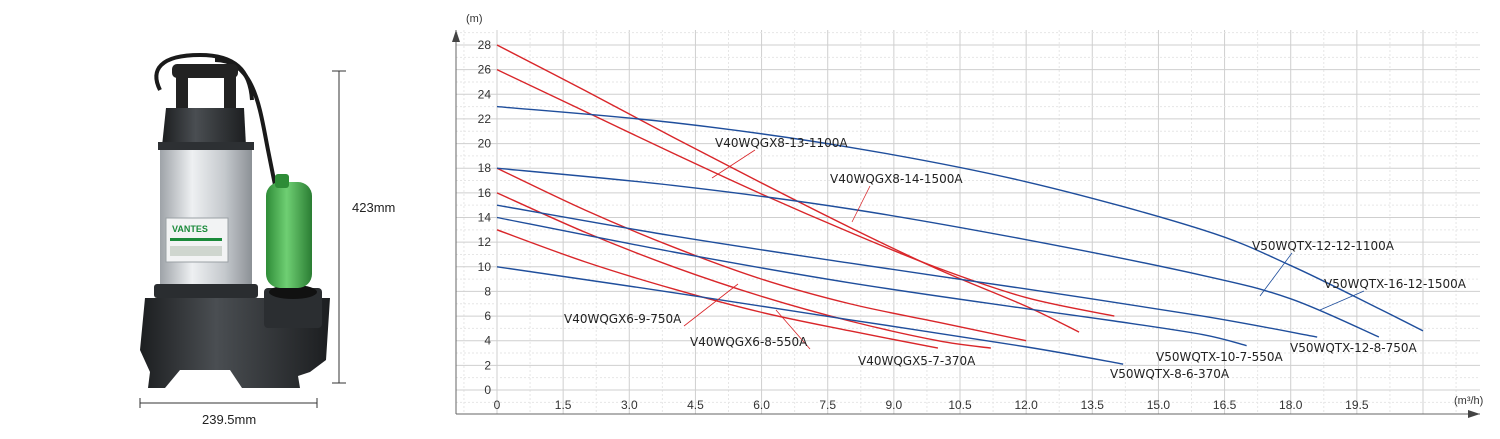 Image resolution: width=1500 pixels, height=439 pixels. I want to click on y-tick-label: 24, so click(485, 94).